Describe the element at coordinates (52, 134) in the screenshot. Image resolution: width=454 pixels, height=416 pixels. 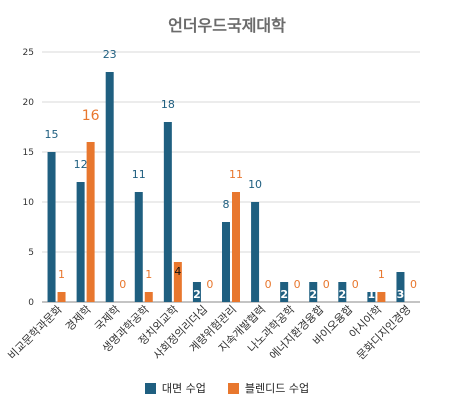
I see `data-label: 15` at that location.